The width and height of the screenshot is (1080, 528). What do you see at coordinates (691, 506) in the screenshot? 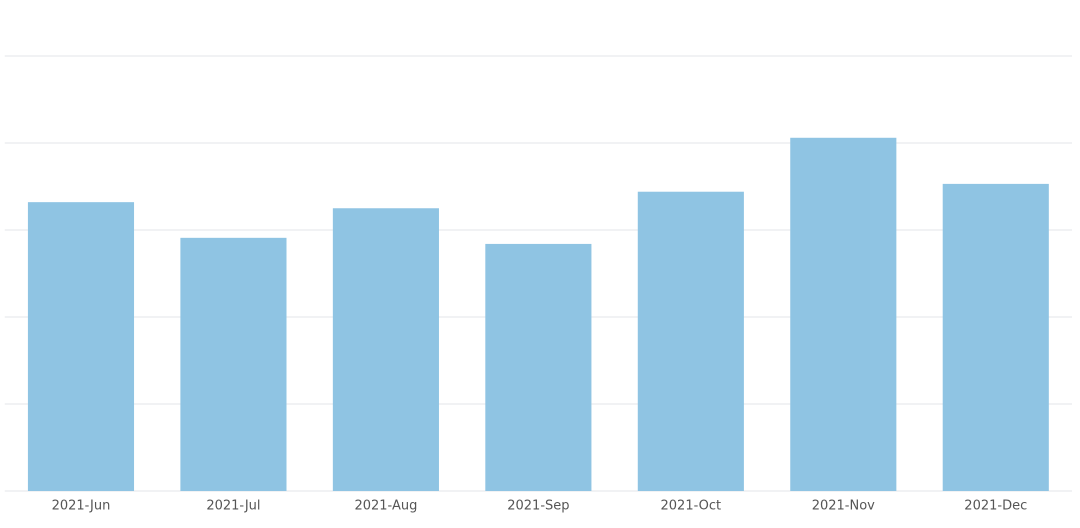
I see `x-tick-label: 2021-Oct` at bounding box center [691, 506].